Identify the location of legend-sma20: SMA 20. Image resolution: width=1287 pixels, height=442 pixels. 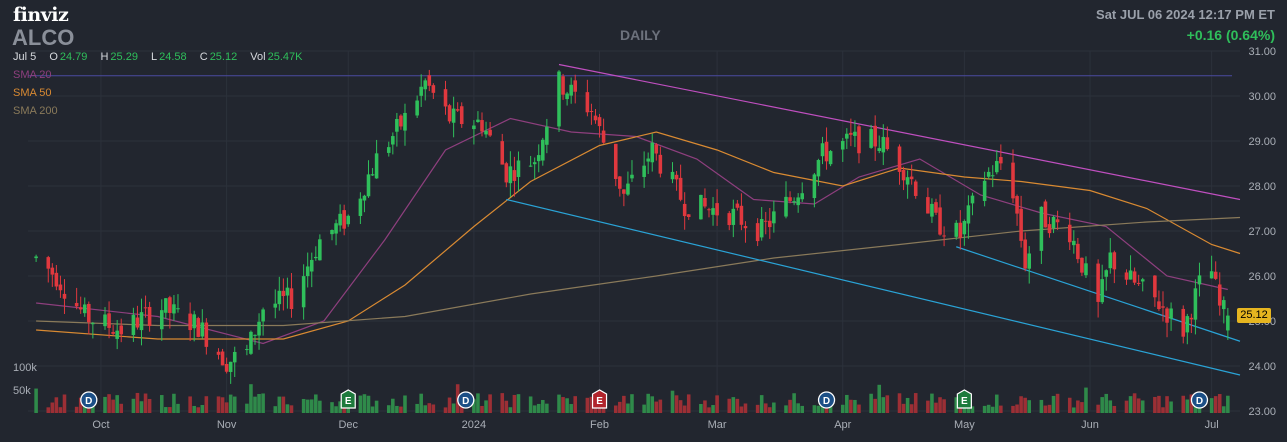
(32, 75).